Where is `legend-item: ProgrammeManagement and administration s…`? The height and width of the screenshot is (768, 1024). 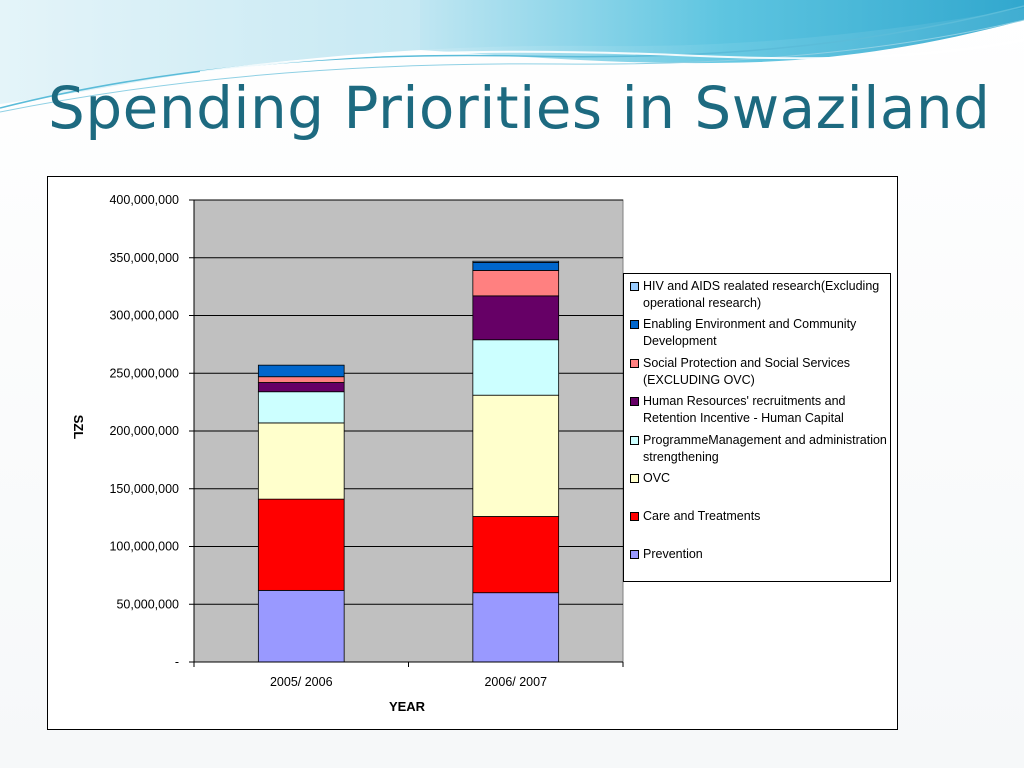 legend-item: ProgrammeManagement and administration s… is located at coordinates (761, 449).